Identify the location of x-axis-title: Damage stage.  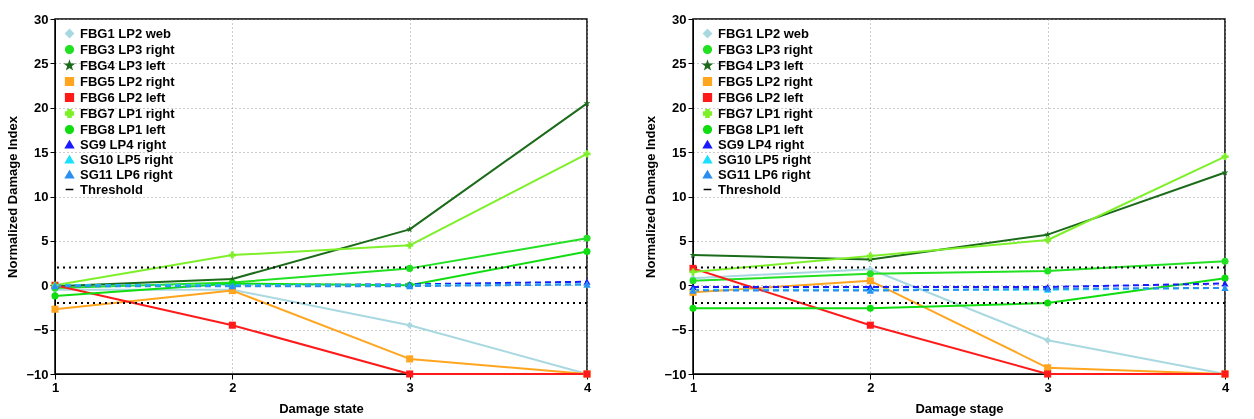
(959, 408).